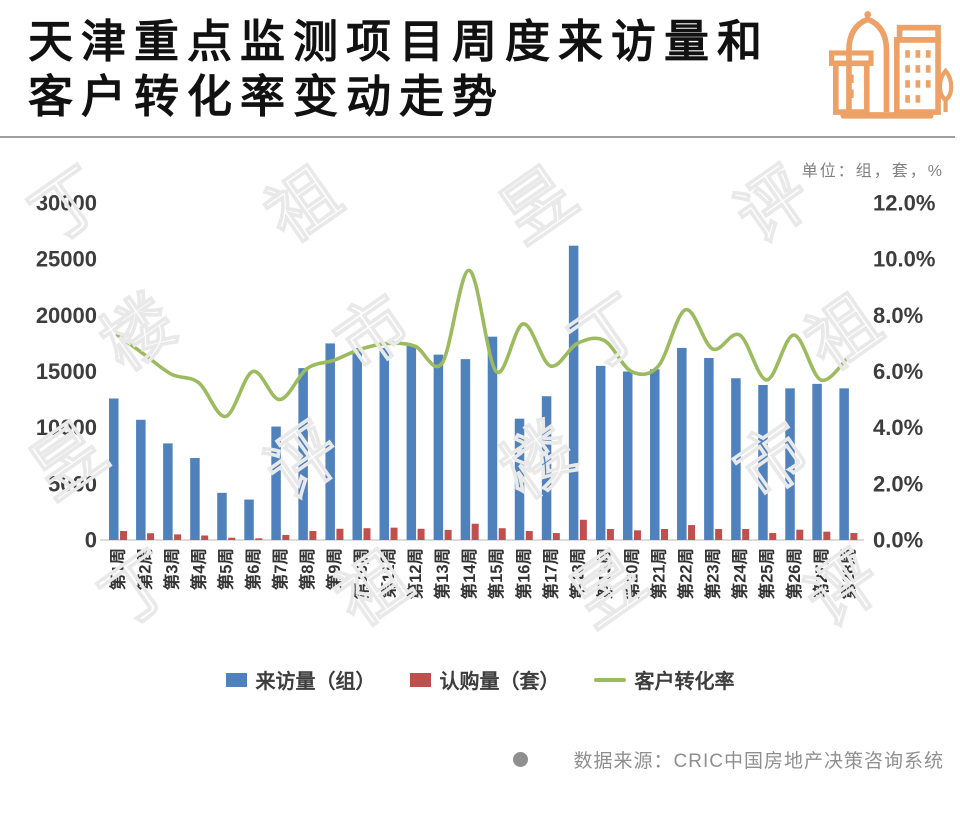 Image resolution: width=960 pixels, height=813 pixels. What do you see at coordinates (550, 573) in the screenshot?
I see `x-axis-label: 第17周` at bounding box center [550, 573].